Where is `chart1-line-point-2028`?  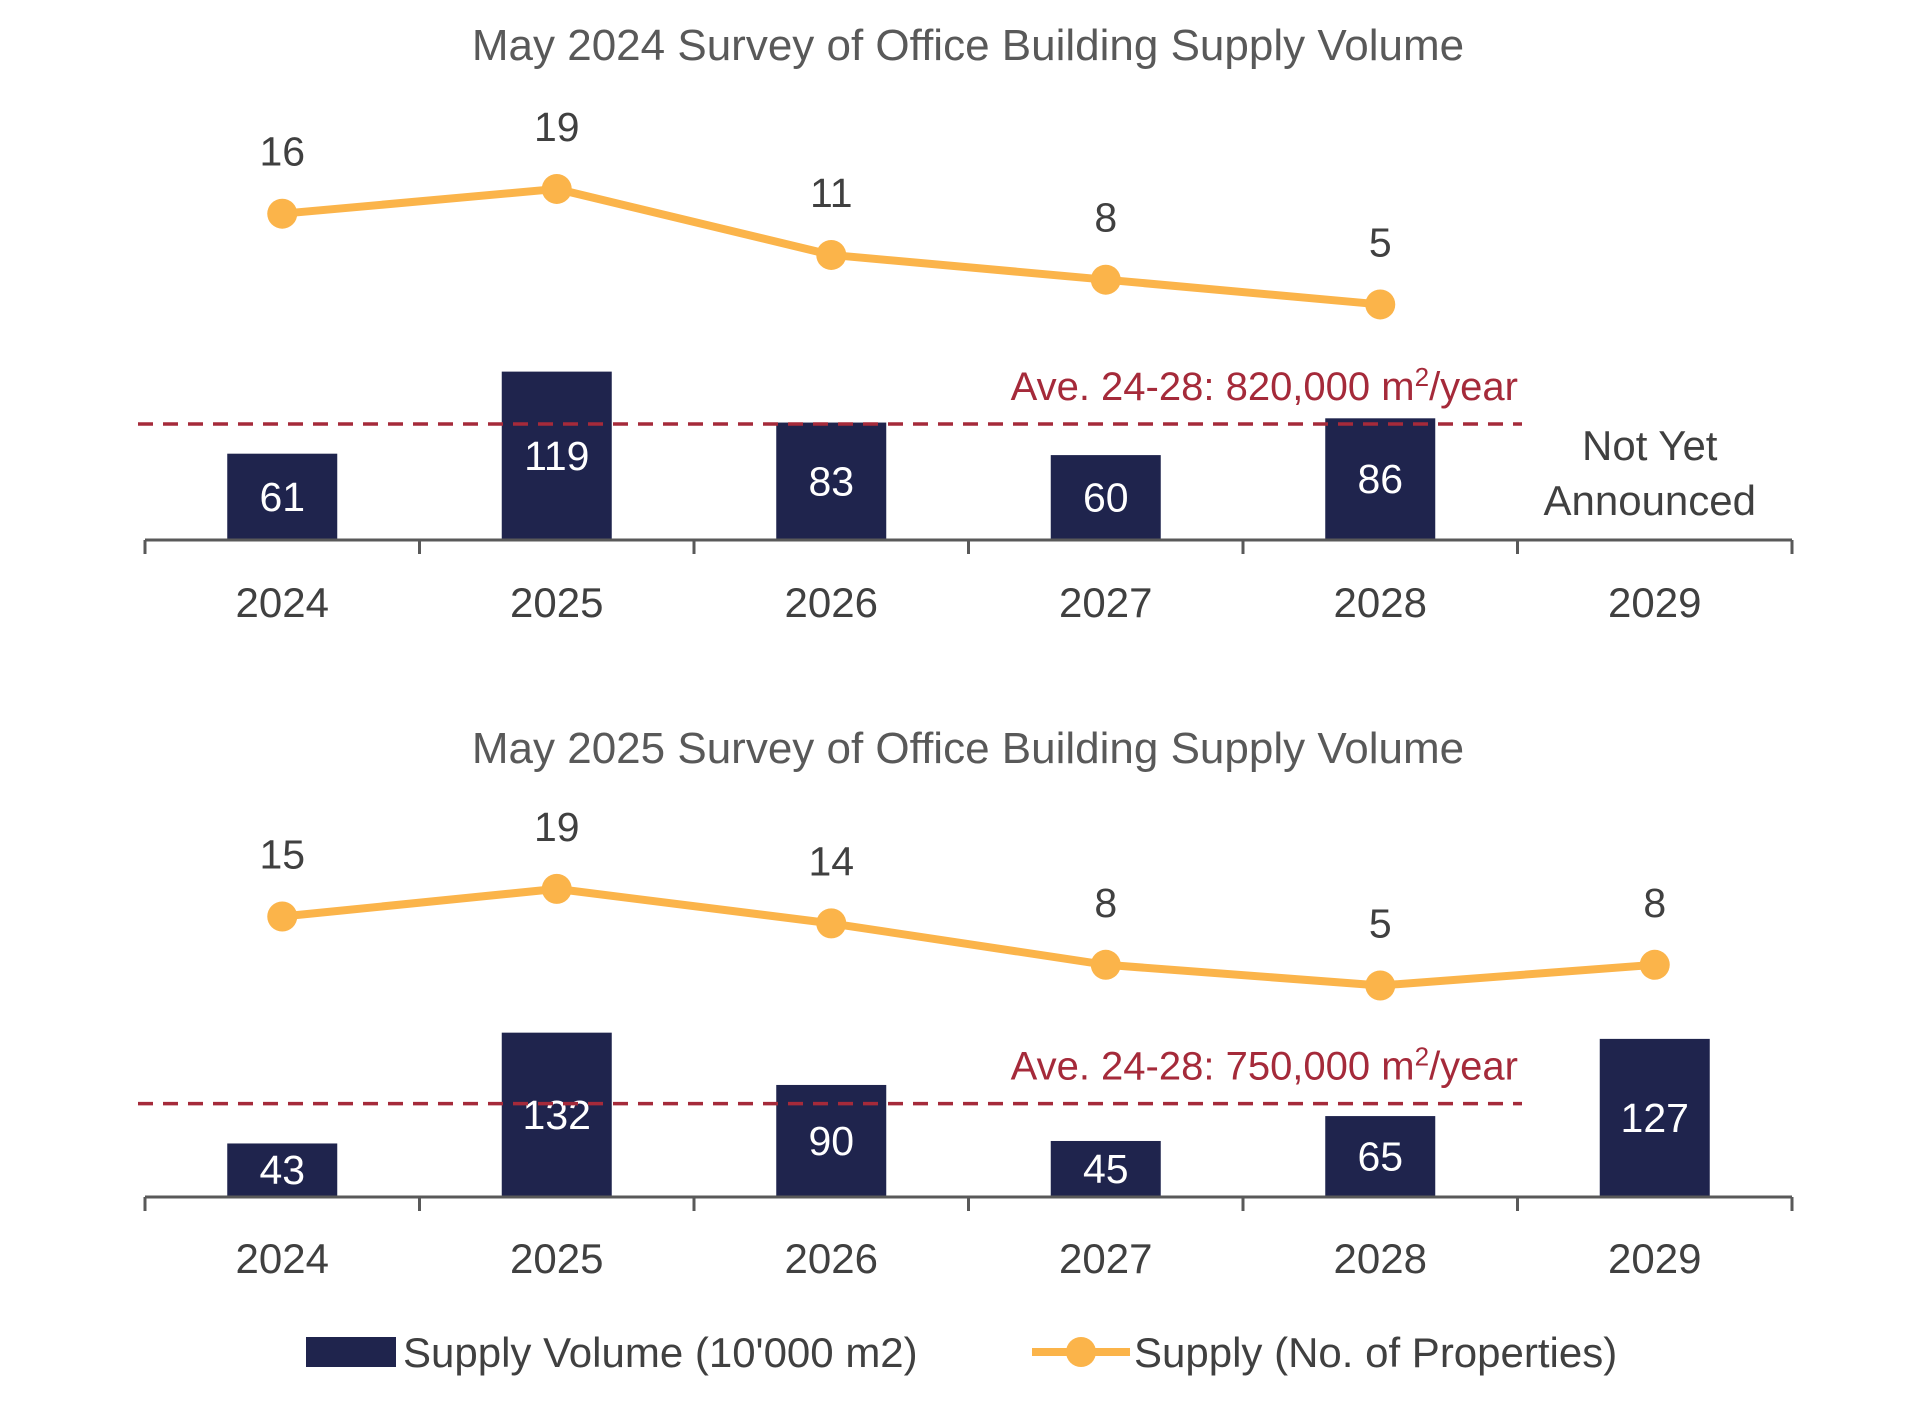 chart1-line-point-2028 is located at coordinates (1380, 304).